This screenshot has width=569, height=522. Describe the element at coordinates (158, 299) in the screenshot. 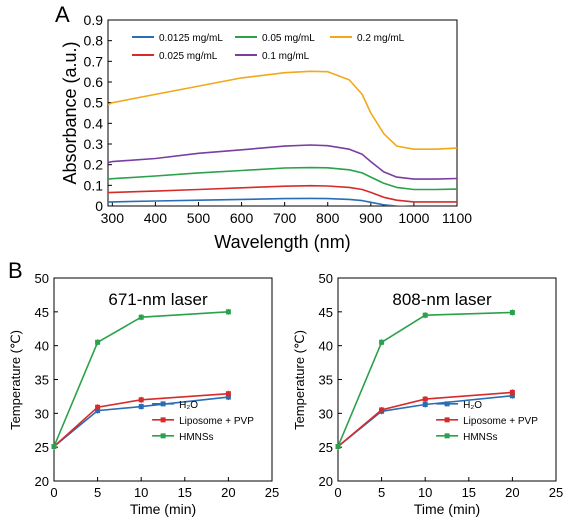

I see `chart-title: 671-nm laser` at that location.